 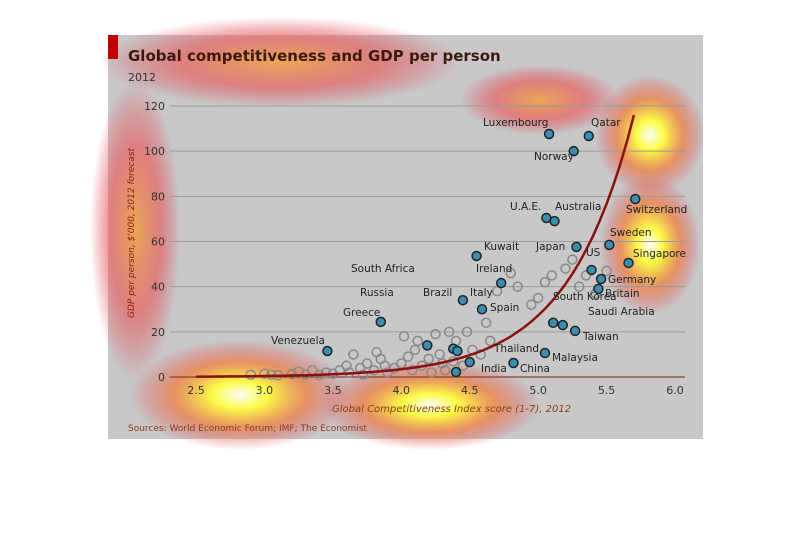 I want to click on x-tick-label: 5.5, so click(x=607, y=390).